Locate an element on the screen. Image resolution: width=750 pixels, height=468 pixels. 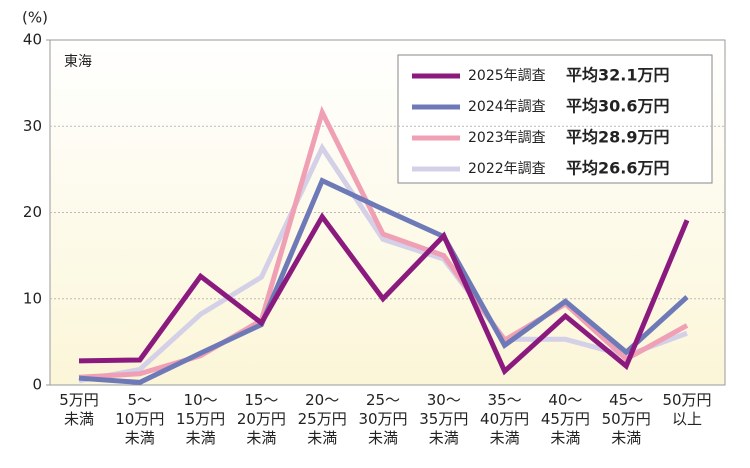
x-tick-label: 45〜 50万円未満 is located at coordinates (626, 419).